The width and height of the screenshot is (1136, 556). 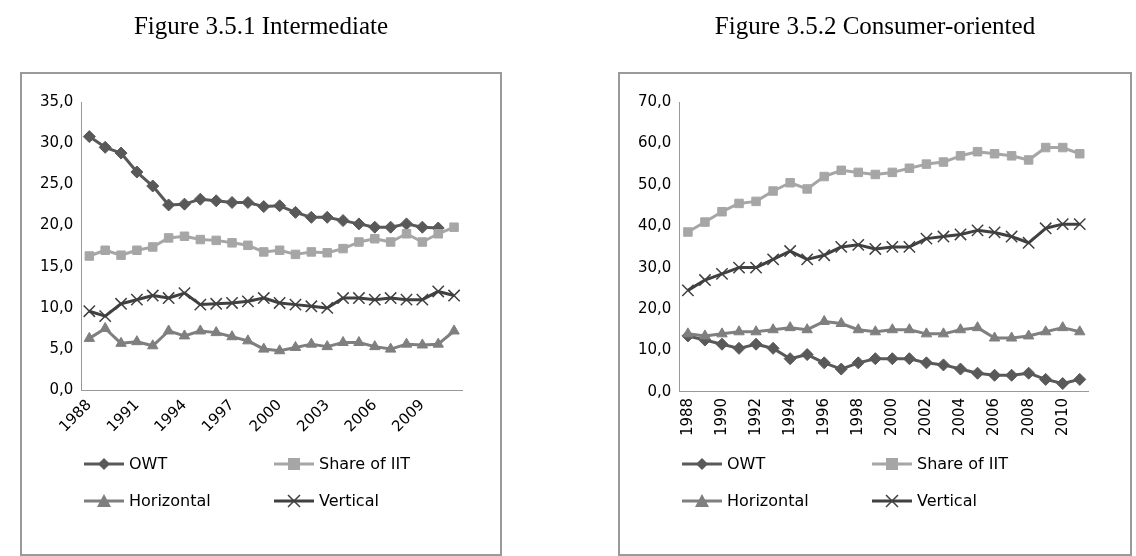 I want to click on y-tick-label: 20,0, so click(x=56, y=224).